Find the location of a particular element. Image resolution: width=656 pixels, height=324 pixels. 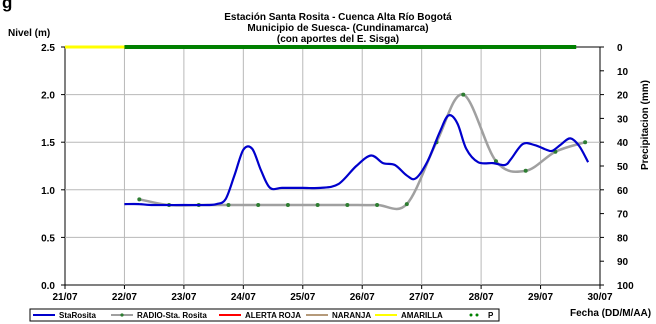

legend-label: P is located at coordinates (491, 315).